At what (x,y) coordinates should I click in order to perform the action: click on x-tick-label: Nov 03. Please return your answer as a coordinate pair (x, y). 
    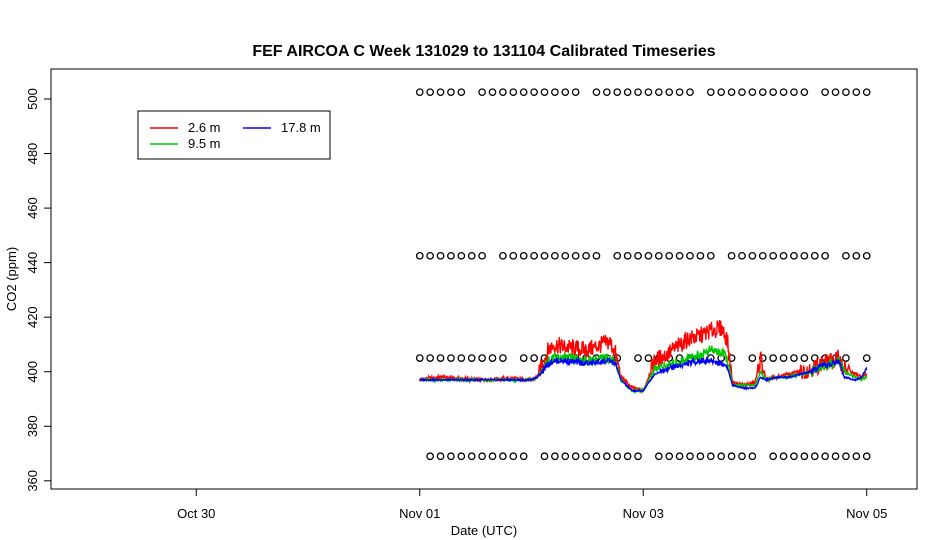
    Looking at the image, I should click on (643, 513).